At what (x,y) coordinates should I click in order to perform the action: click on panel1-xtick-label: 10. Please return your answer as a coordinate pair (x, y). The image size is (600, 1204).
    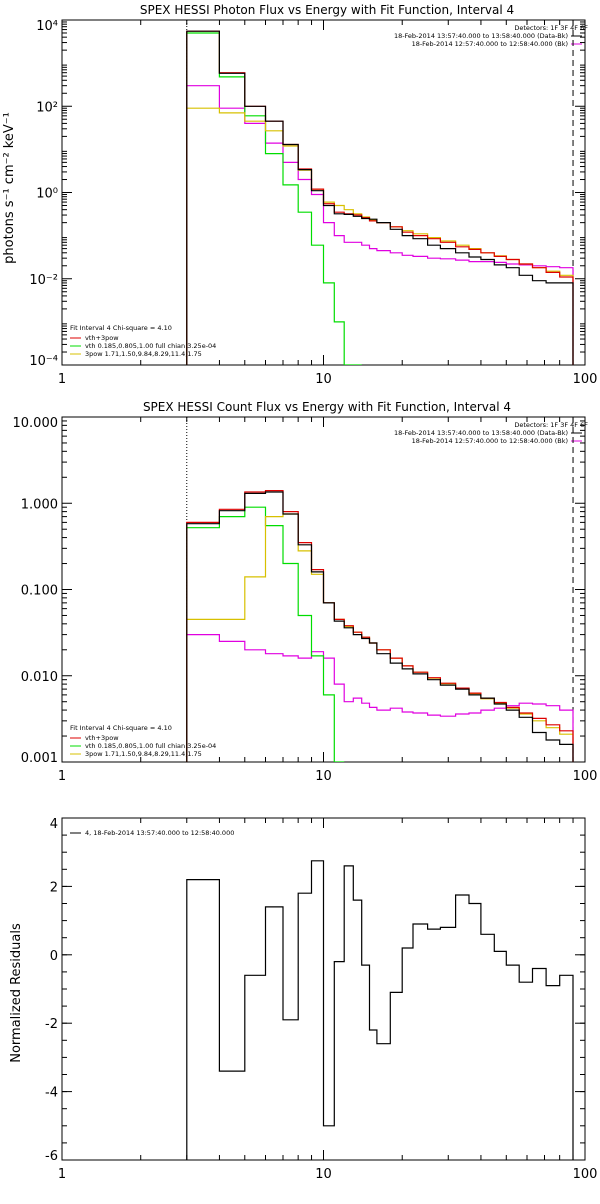
    Looking at the image, I should click on (323, 379).